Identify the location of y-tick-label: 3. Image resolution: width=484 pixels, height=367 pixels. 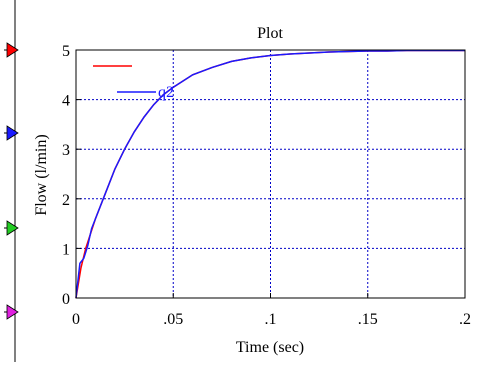
(66, 150).